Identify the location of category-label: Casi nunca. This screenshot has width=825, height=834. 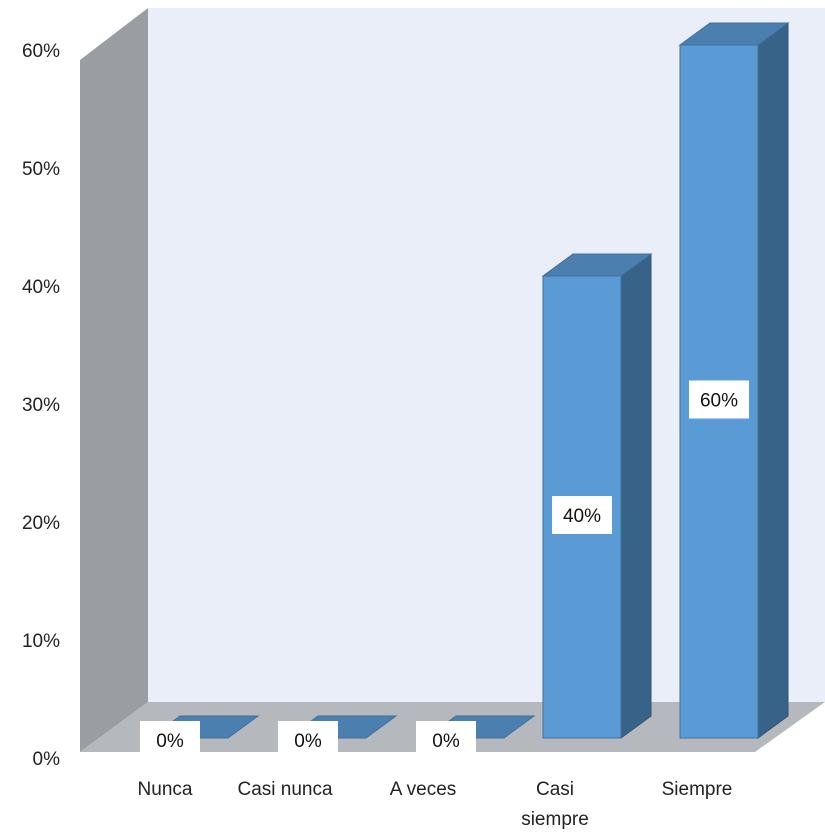
(284, 789).